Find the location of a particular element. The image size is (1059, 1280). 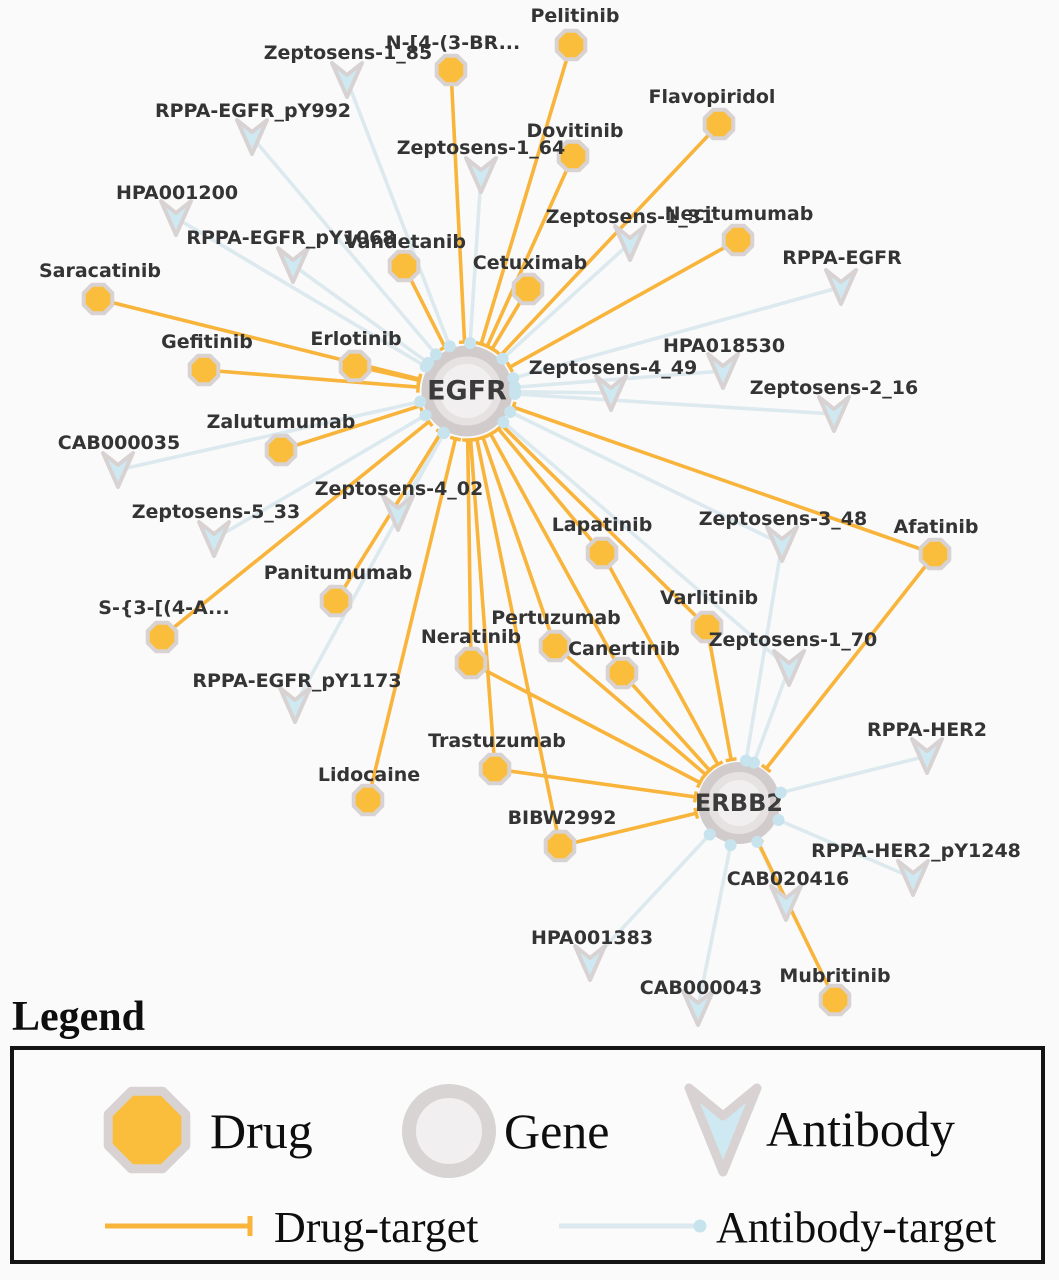

drug-node-Dovitinib is located at coordinates (573, 156).